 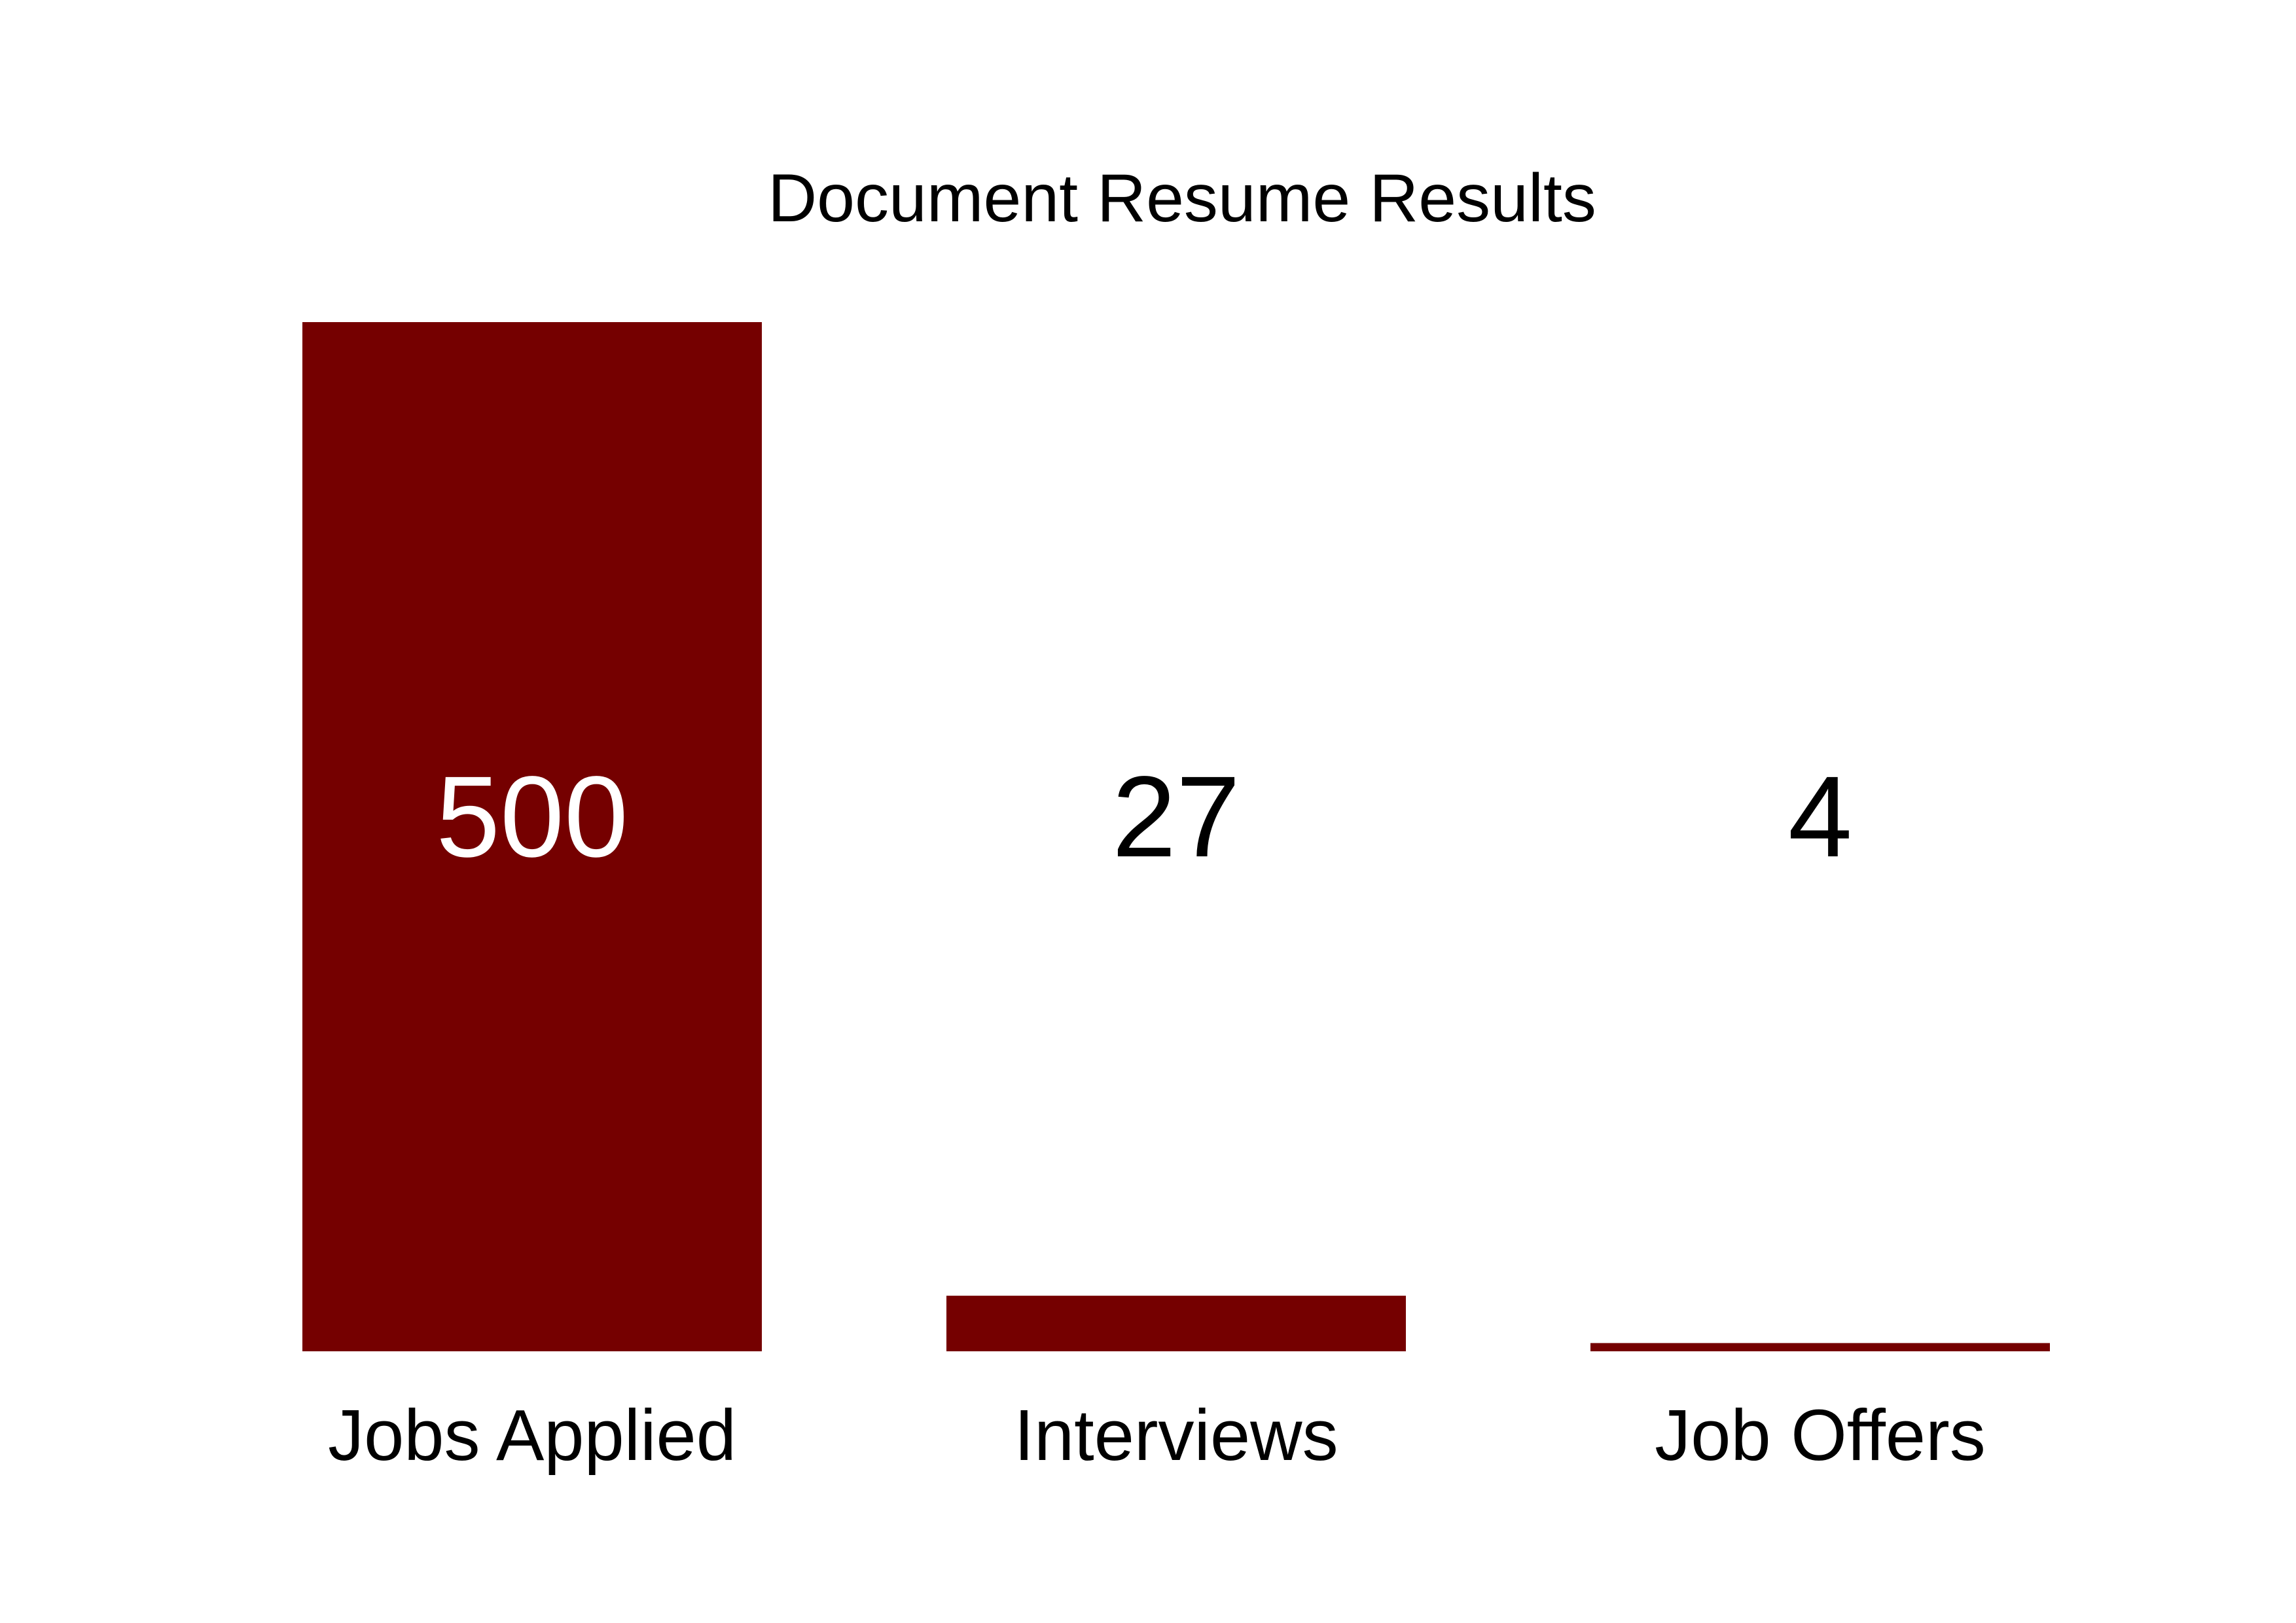 I want to click on value-labels-group: 500 27 4, so click(x=1144, y=817).